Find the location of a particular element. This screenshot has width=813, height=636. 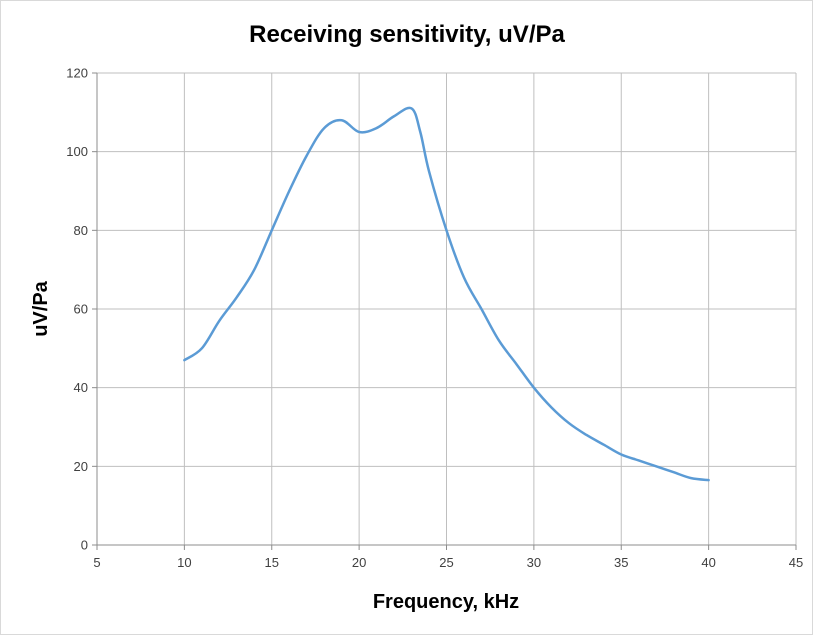

y-tick-label: 120 is located at coordinates (77, 73).